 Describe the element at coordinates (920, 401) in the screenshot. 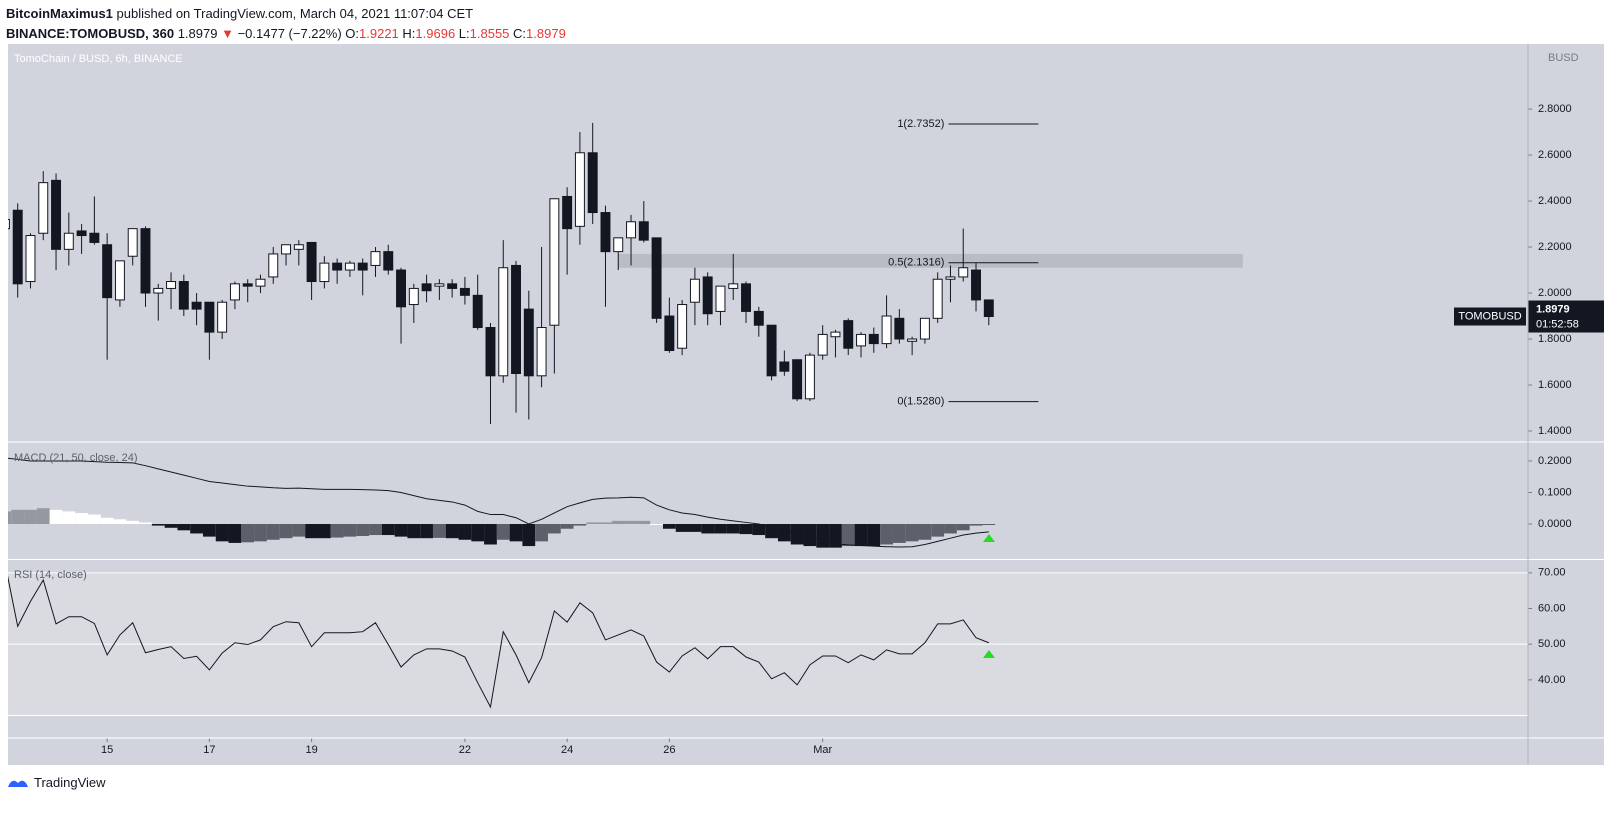

I see `fib-label: 0(1.5280)` at that location.